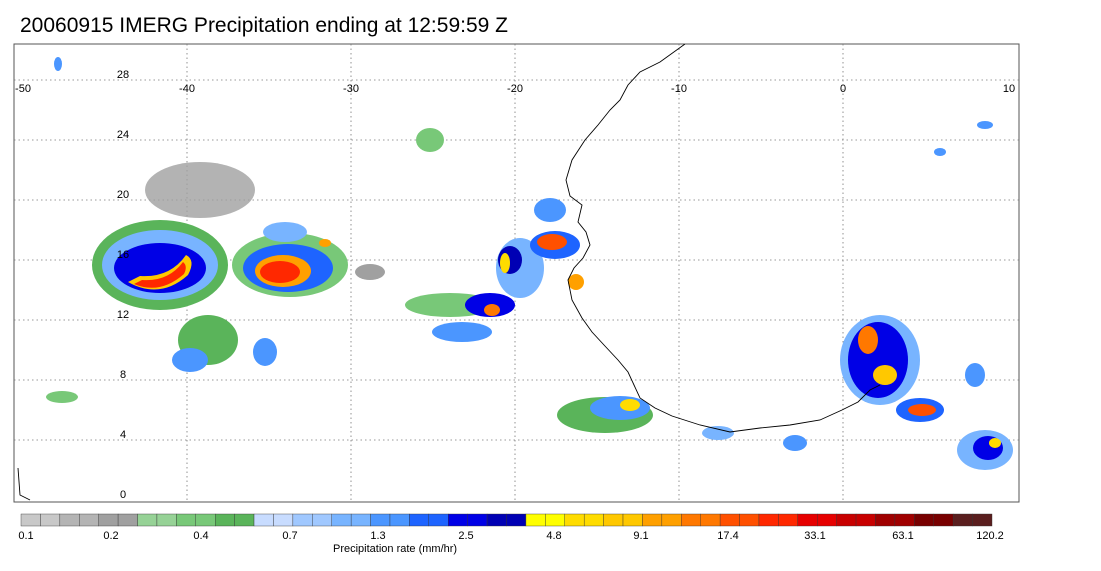 Image resolution: width=1101 pixels, height=571 pixels. I want to click on latitude-labels: 28 24 20 16 12 8 4 0, so click(123, 285).